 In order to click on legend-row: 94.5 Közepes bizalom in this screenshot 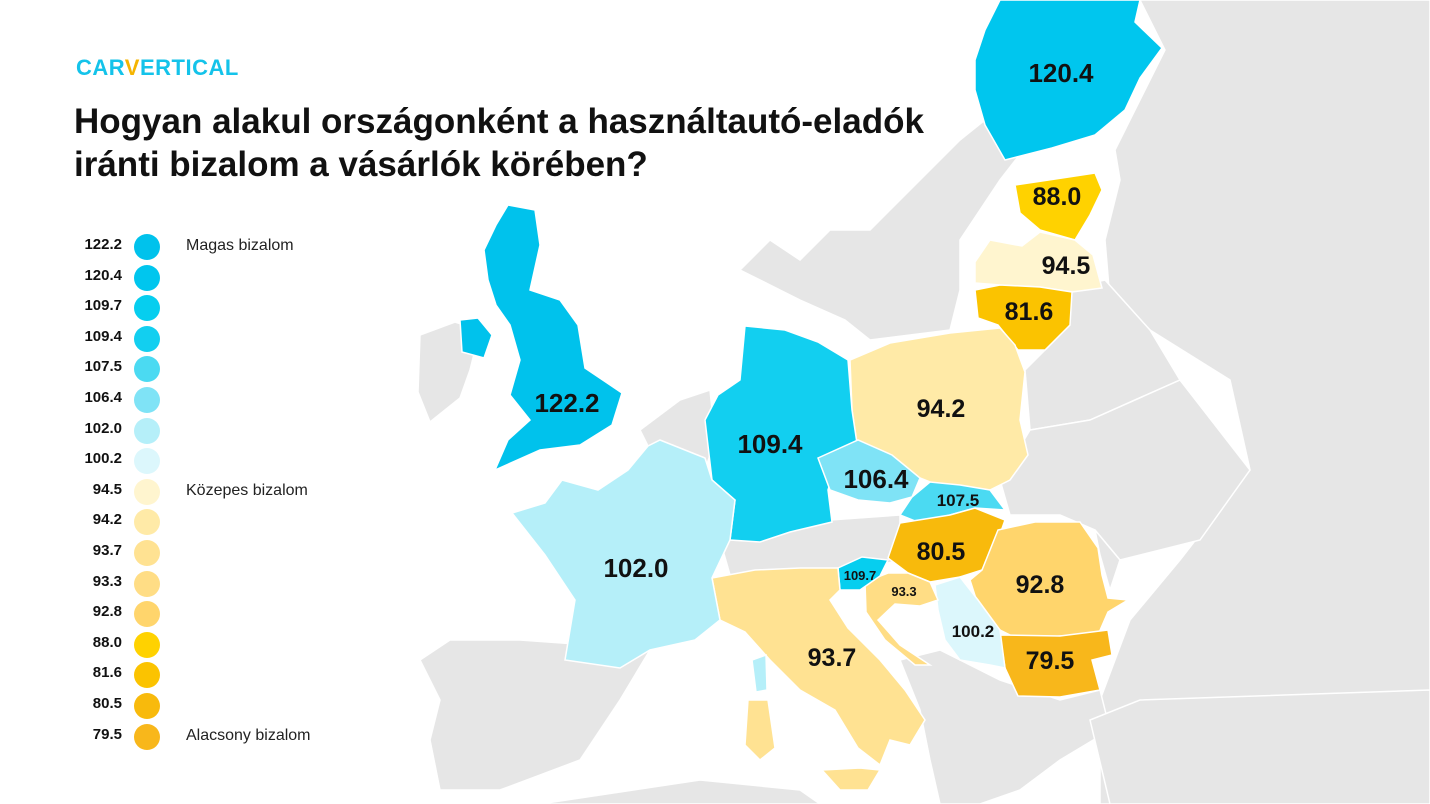, I will do `click(224, 491)`.